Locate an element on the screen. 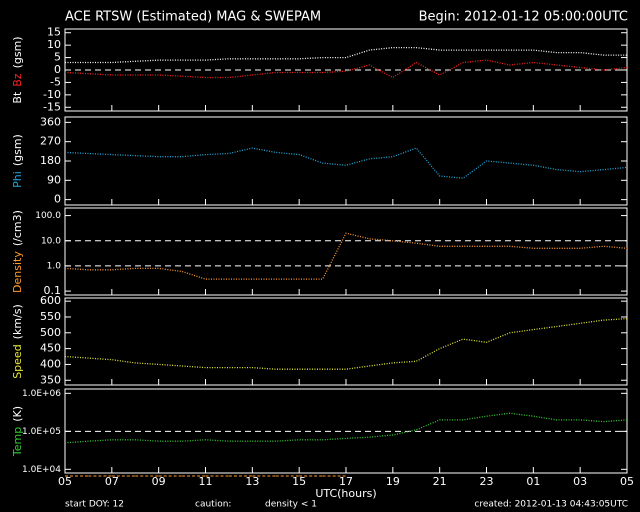 This screenshot has height=512, width=640. y-tick-label: 180 is located at coordinates (50, 160).